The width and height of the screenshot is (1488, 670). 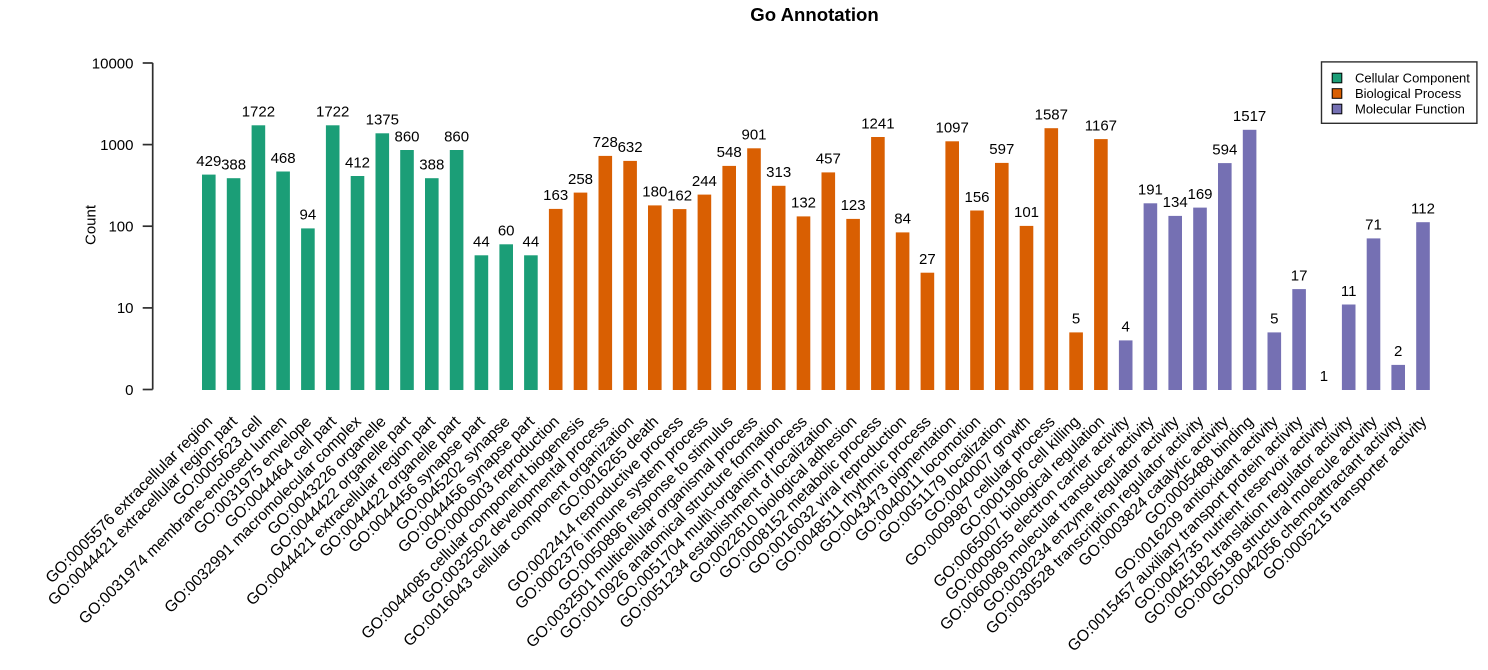 What do you see at coordinates (853, 205) in the screenshot?
I see `svg-text: 123` at bounding box center [853, 205].